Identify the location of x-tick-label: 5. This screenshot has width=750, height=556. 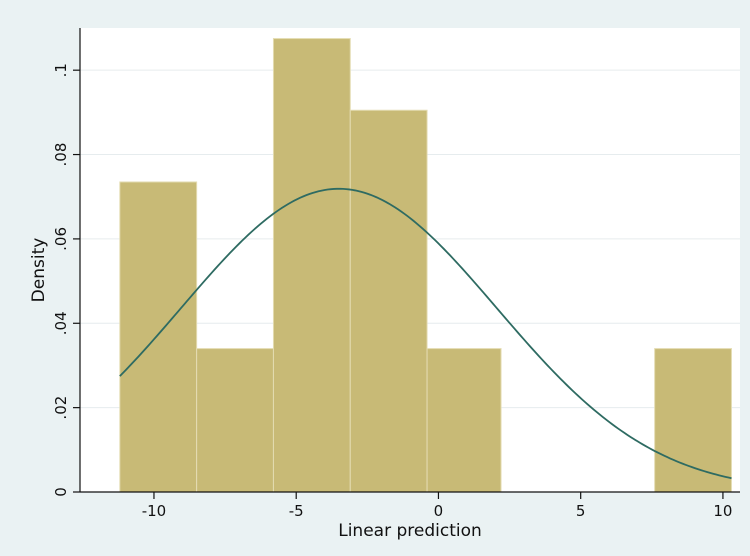
(581, 511).